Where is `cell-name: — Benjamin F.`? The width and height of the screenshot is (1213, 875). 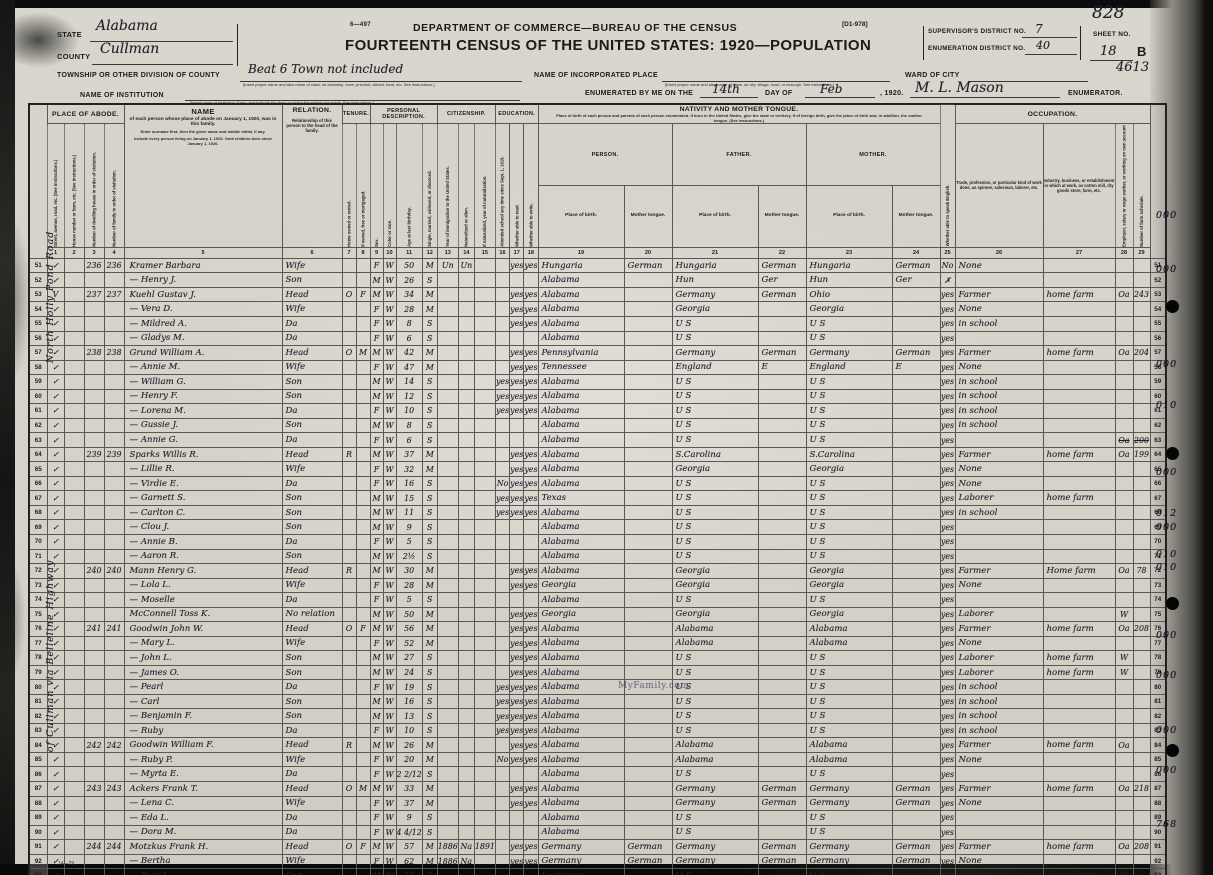 cell-name: — Benjamin F. is located at coordinates (203, 716).